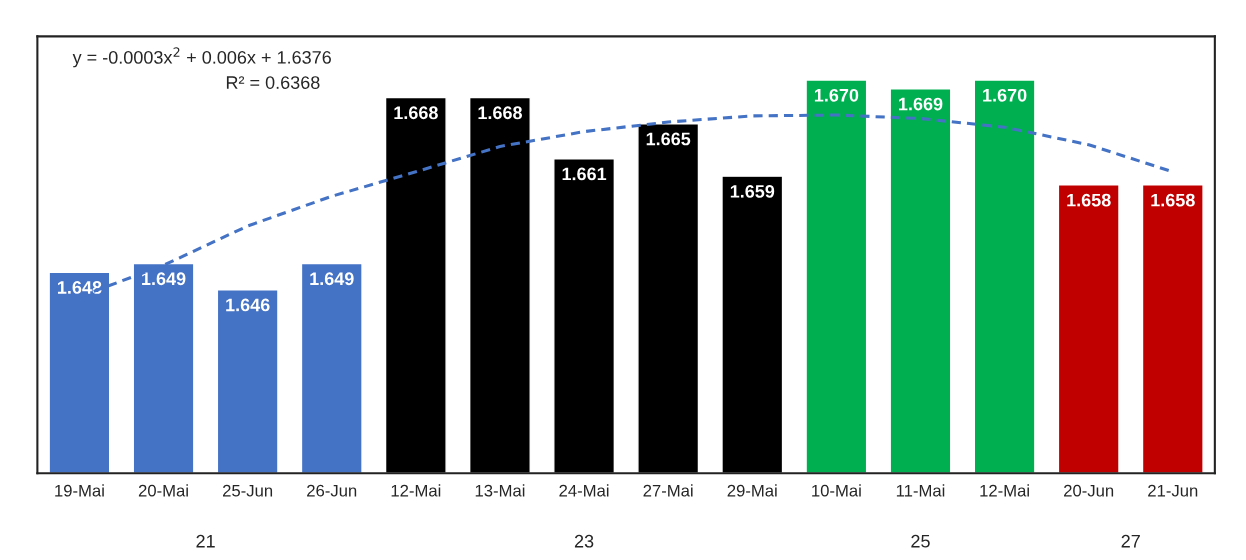  I want to click on x-tick-label: 10-Mai, so click(836, 490).